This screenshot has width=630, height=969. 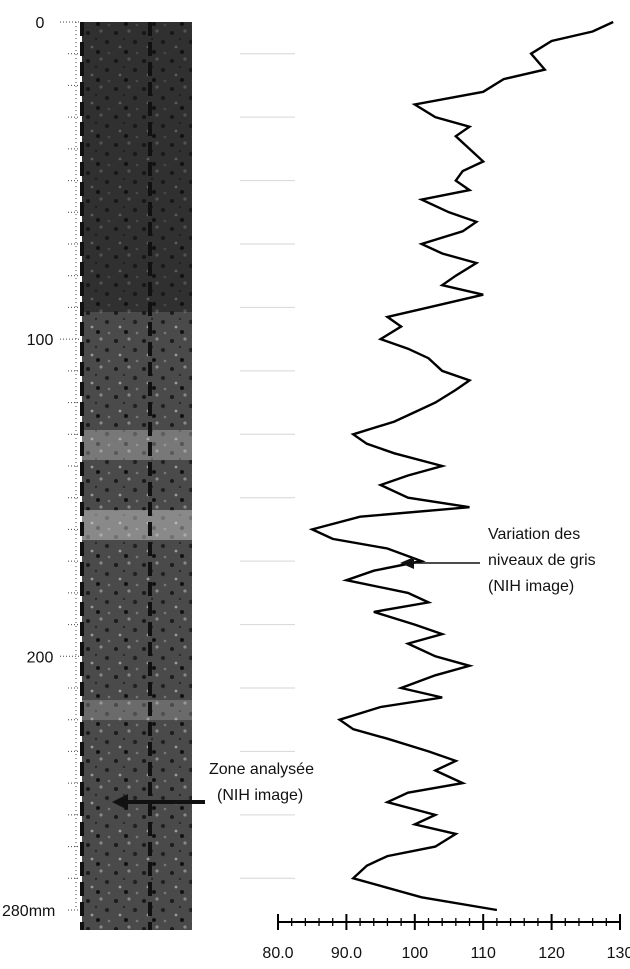 What do you see at coordinates (40, 657) in the screenshot?
I see `depth-tick-label: 200` at bounding box center [40, 657].